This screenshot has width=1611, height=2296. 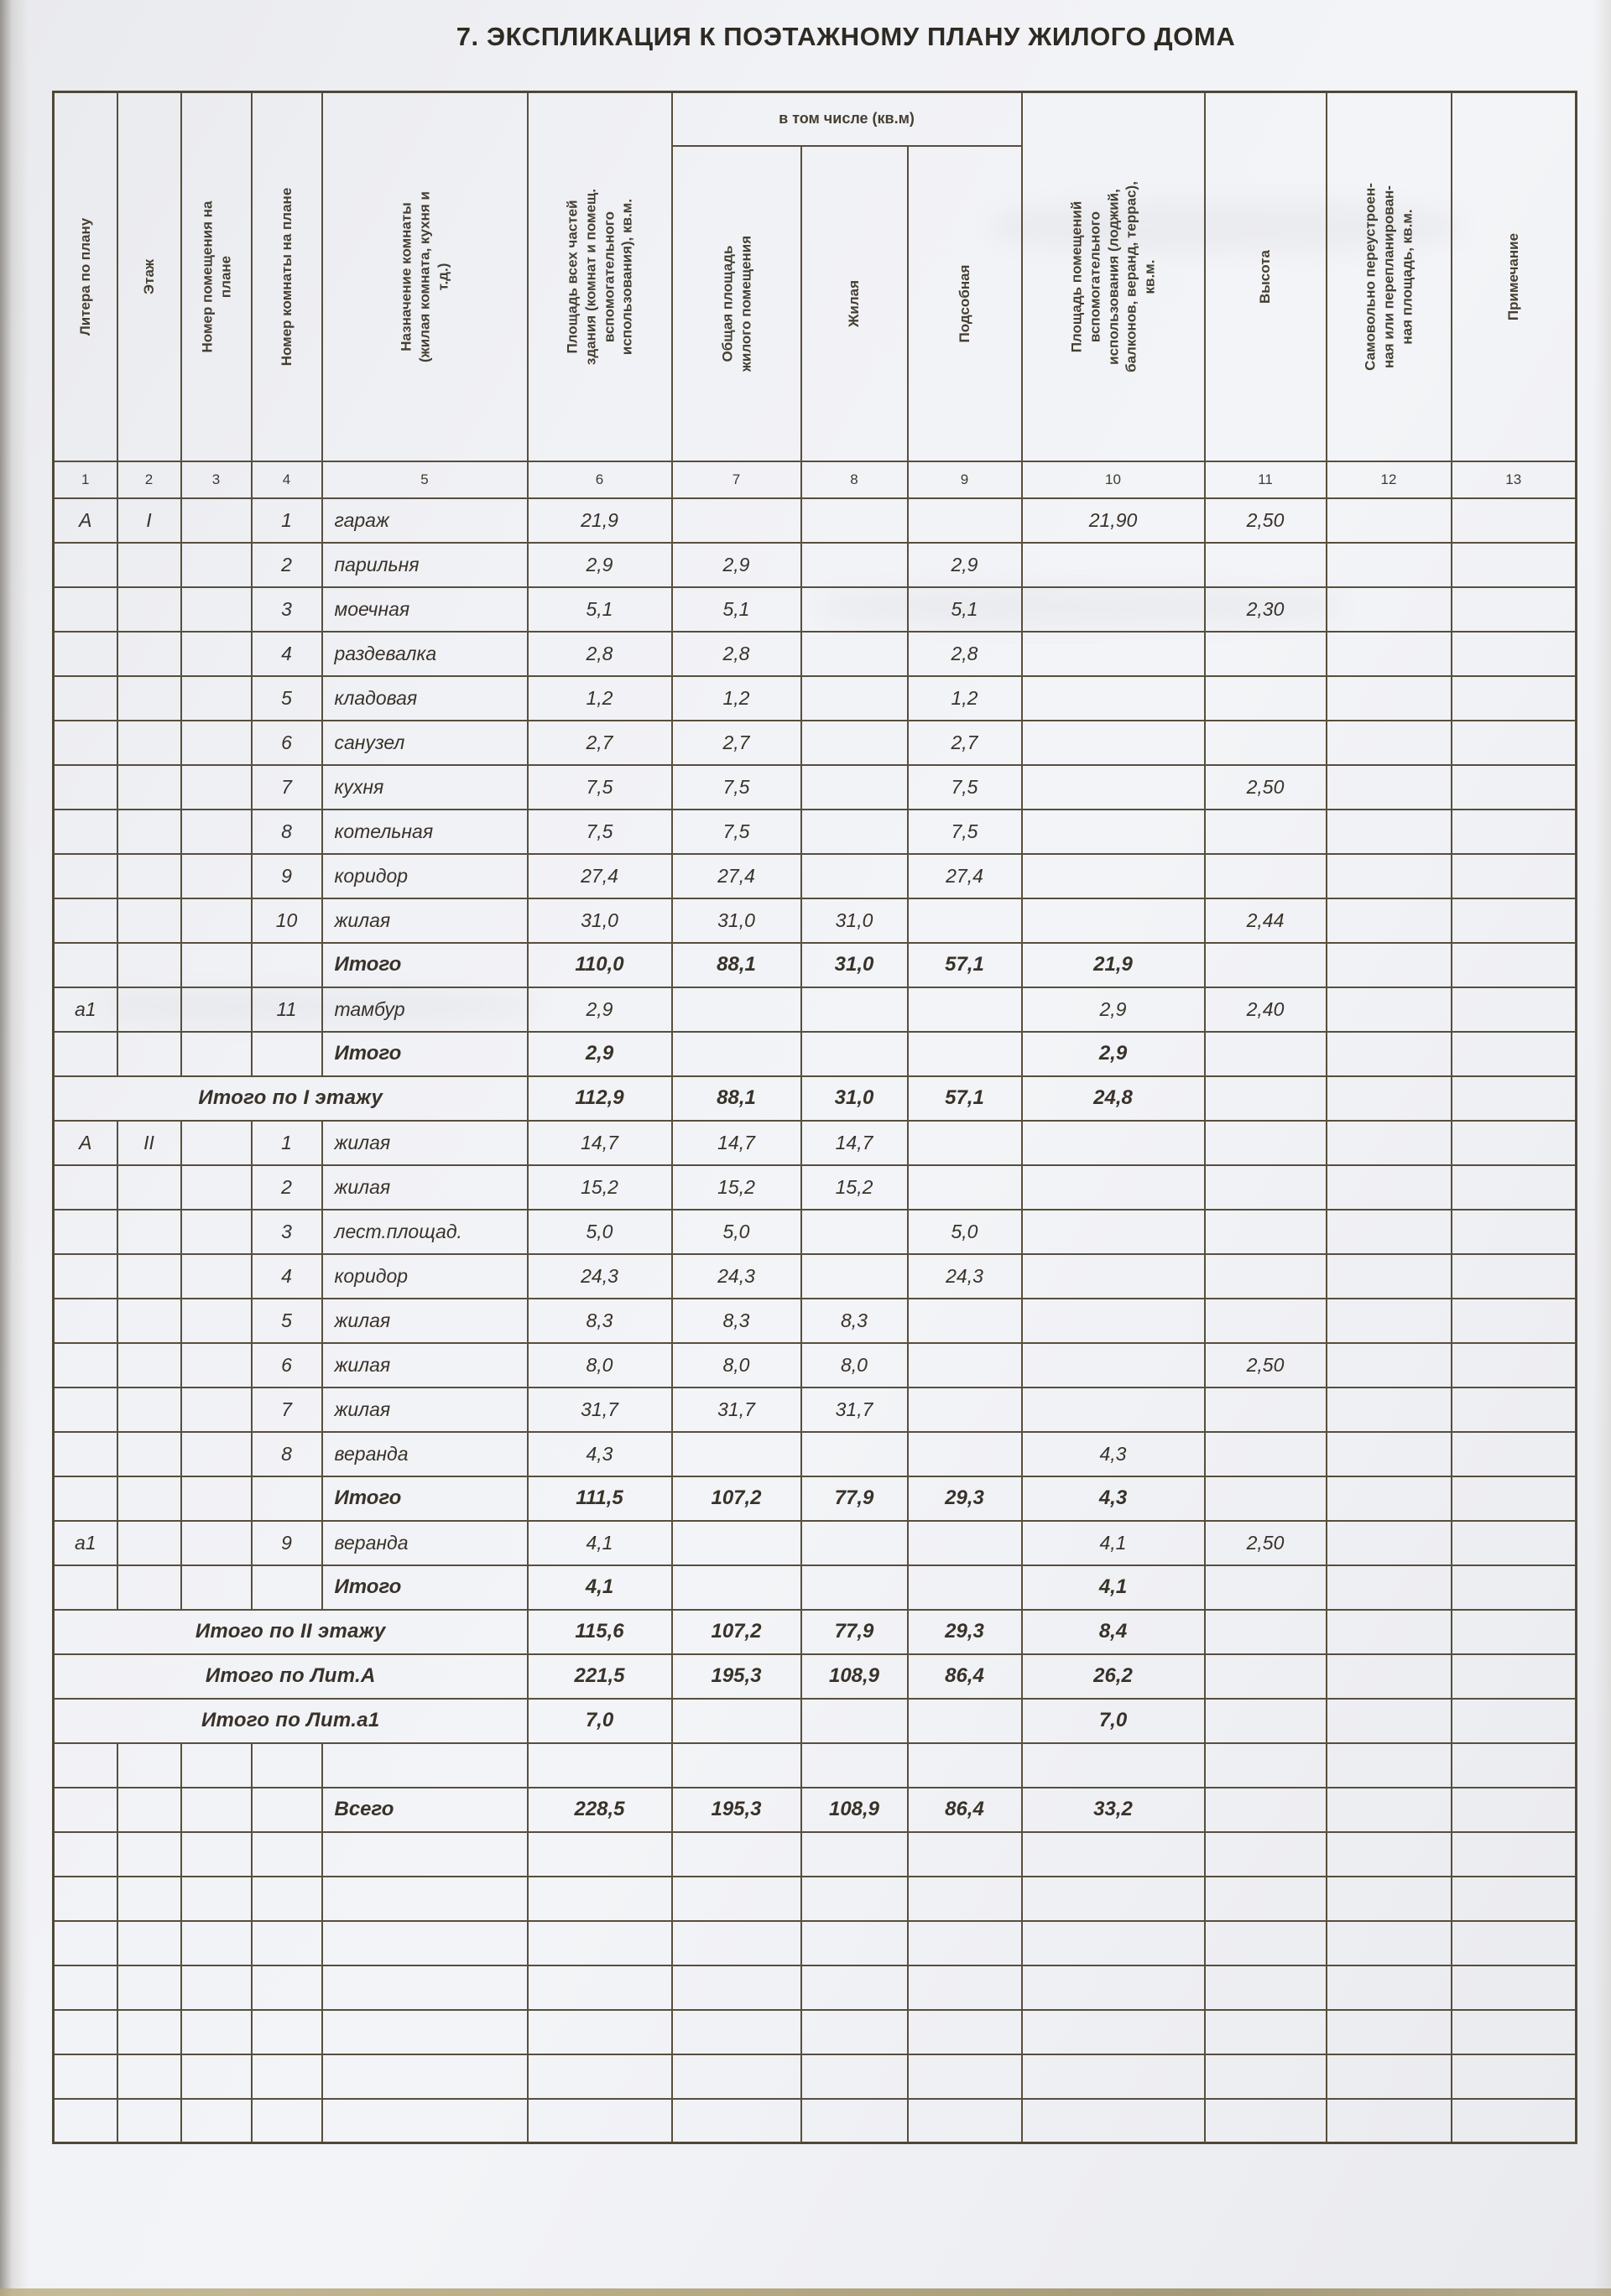 I want to click on total-label-cell: Итого по II этажу, so click(x=291, y=1632).